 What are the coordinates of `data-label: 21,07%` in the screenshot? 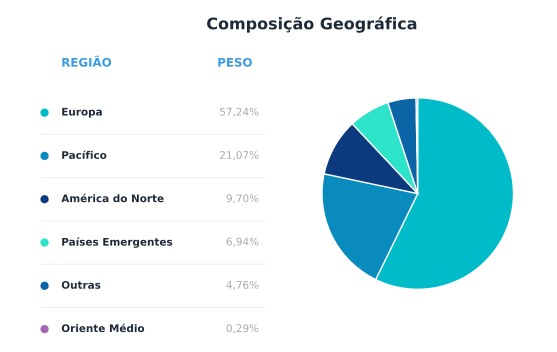 It's located at (239, 155).